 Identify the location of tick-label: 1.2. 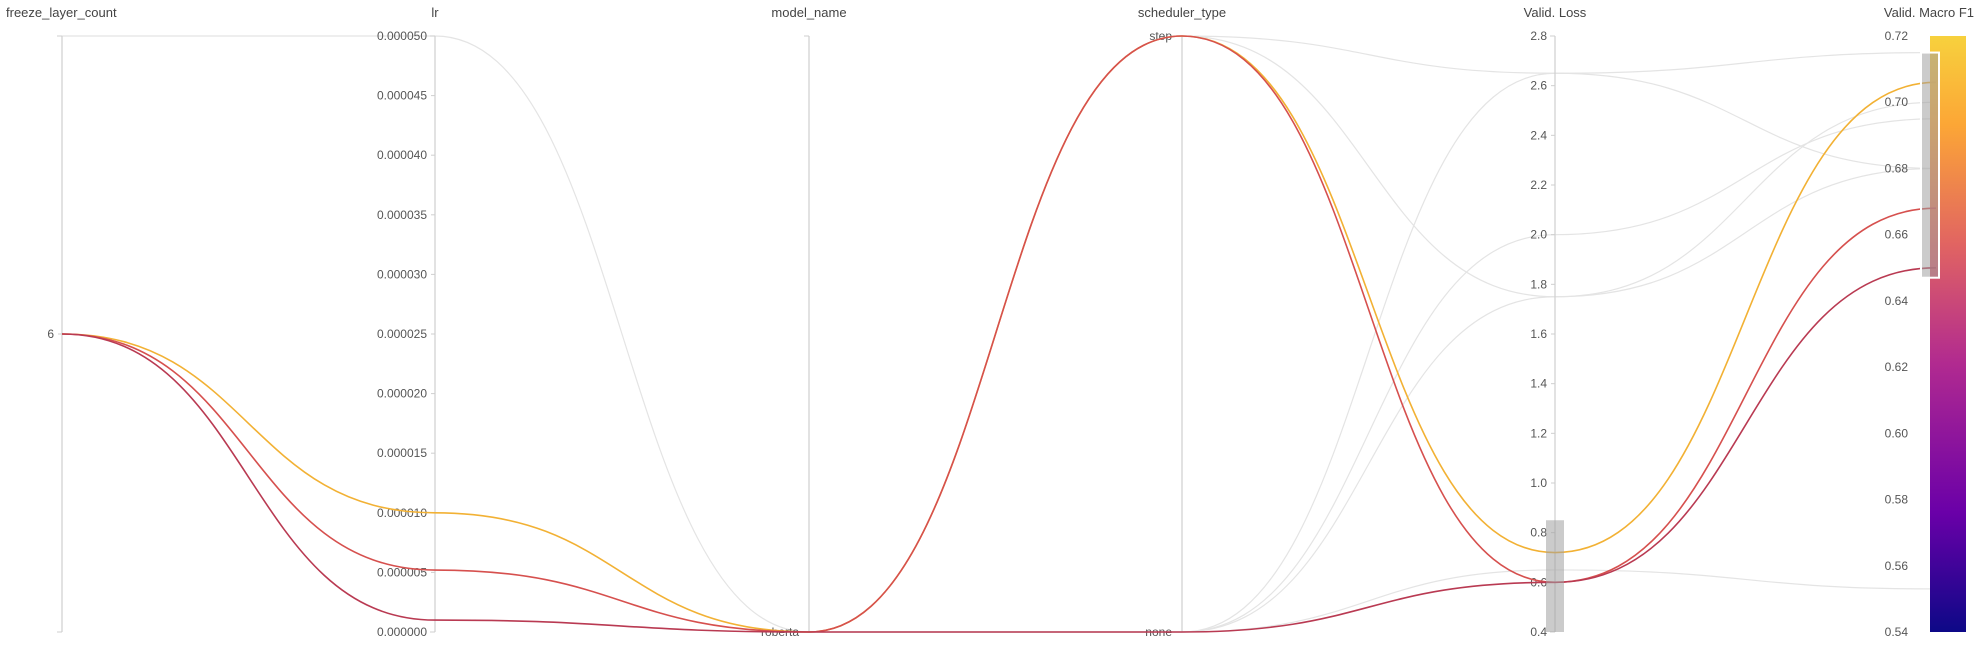
(1538, 433).